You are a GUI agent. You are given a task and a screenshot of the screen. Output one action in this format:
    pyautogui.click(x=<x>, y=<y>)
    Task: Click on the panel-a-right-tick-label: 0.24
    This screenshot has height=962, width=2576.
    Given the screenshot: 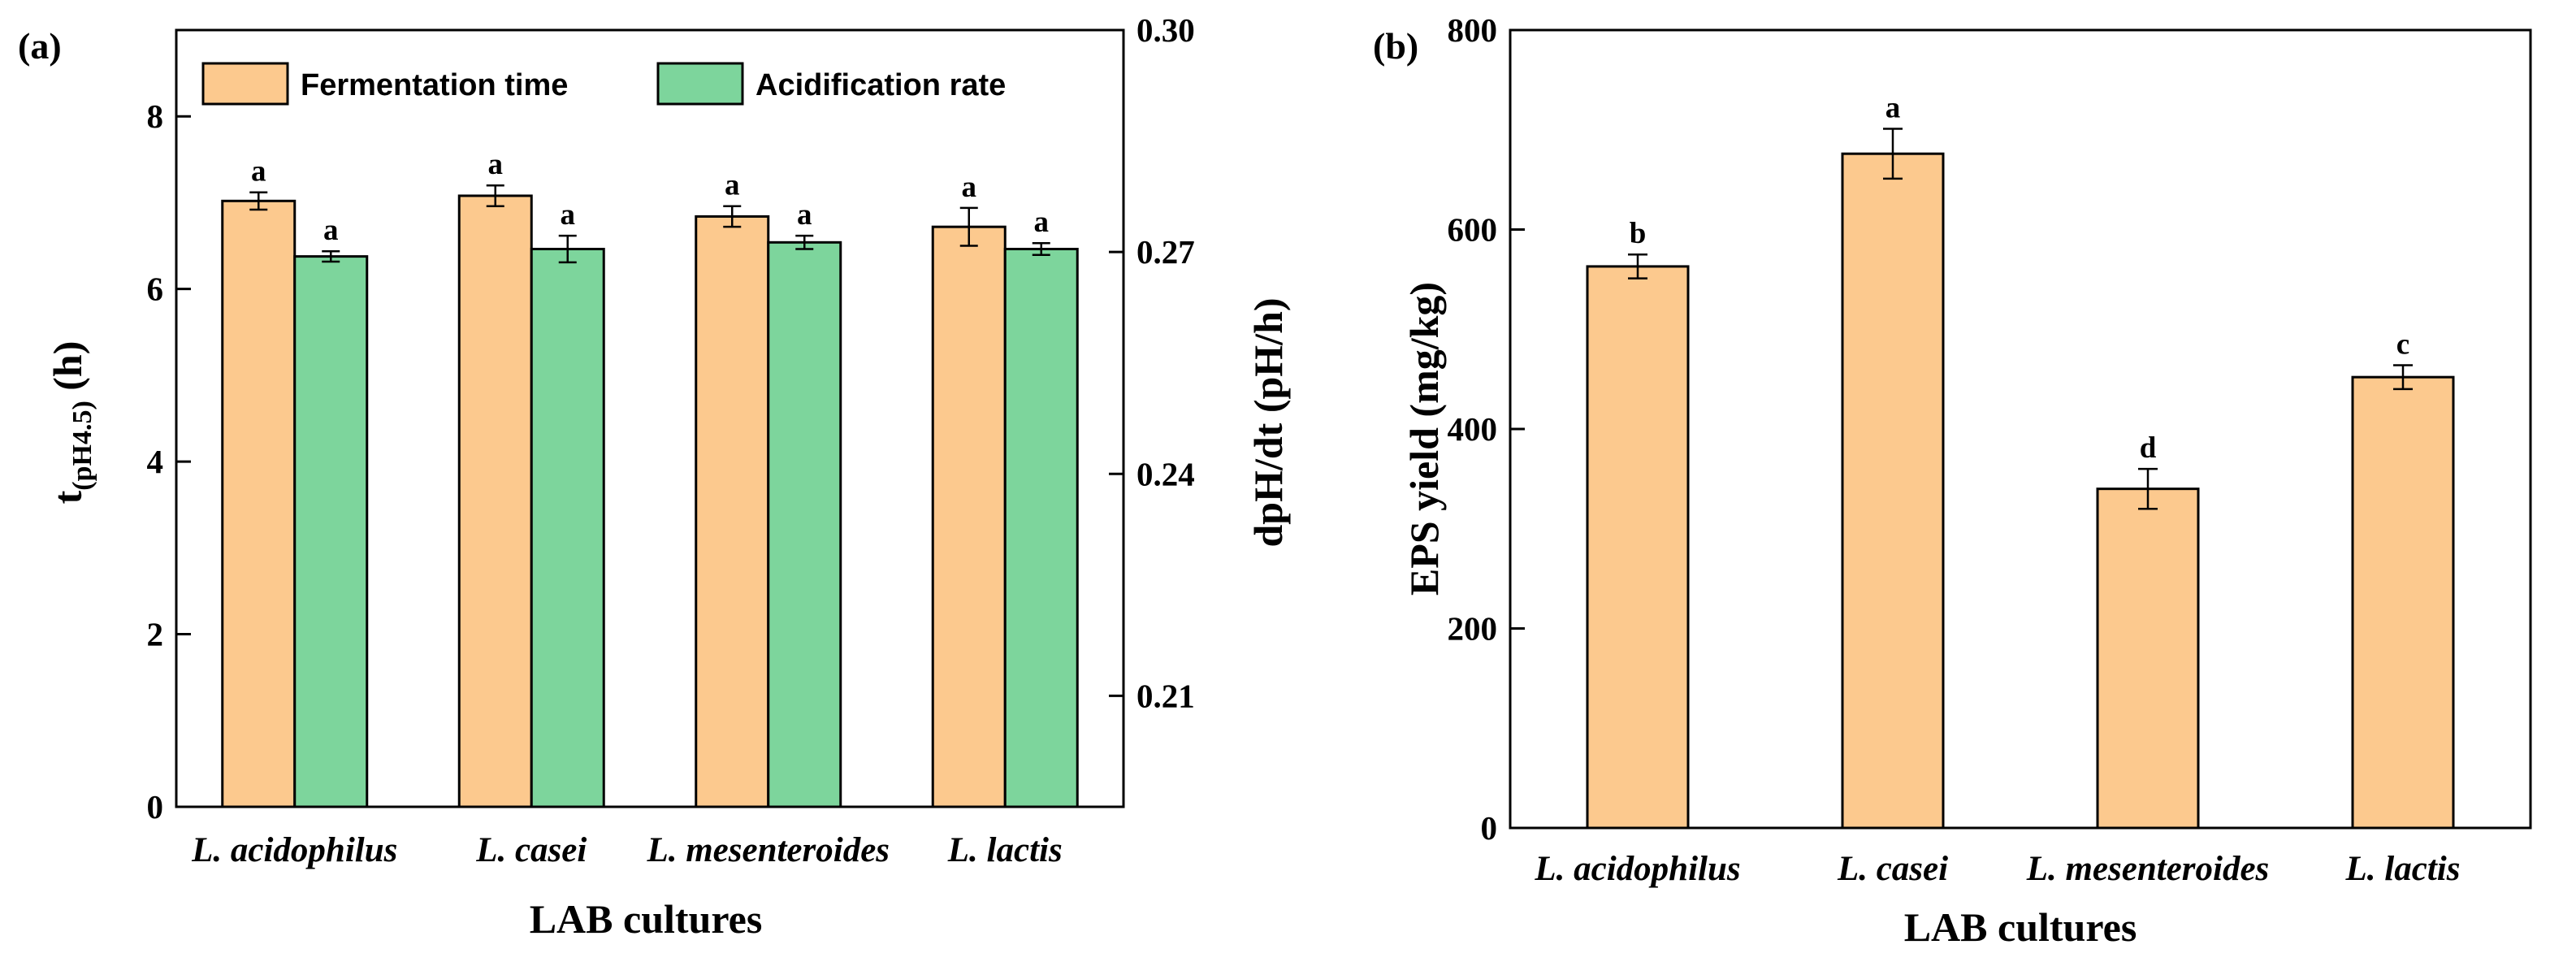 What is the action you would take?
    pyautogui.click(x=1165, y=474)
    